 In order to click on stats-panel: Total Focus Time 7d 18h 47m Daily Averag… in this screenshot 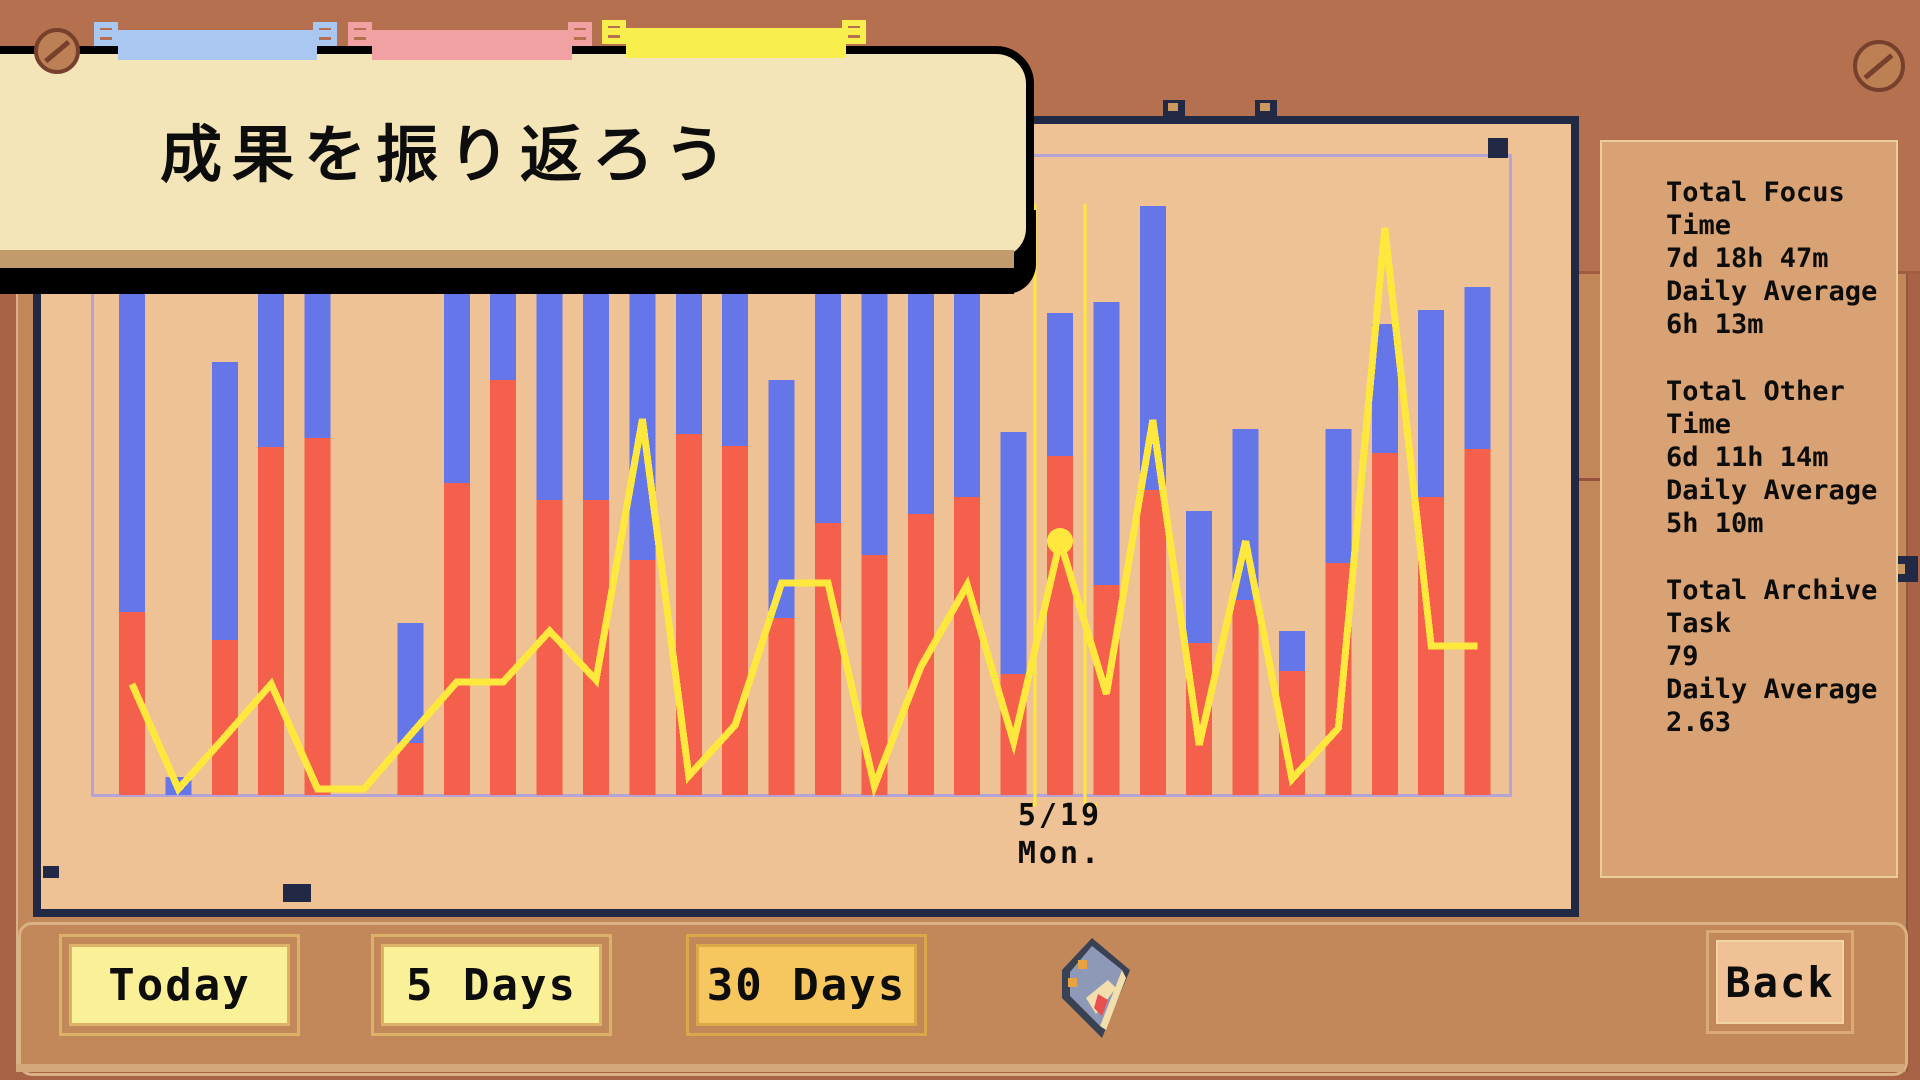, I will do `click(1749, 509)`.